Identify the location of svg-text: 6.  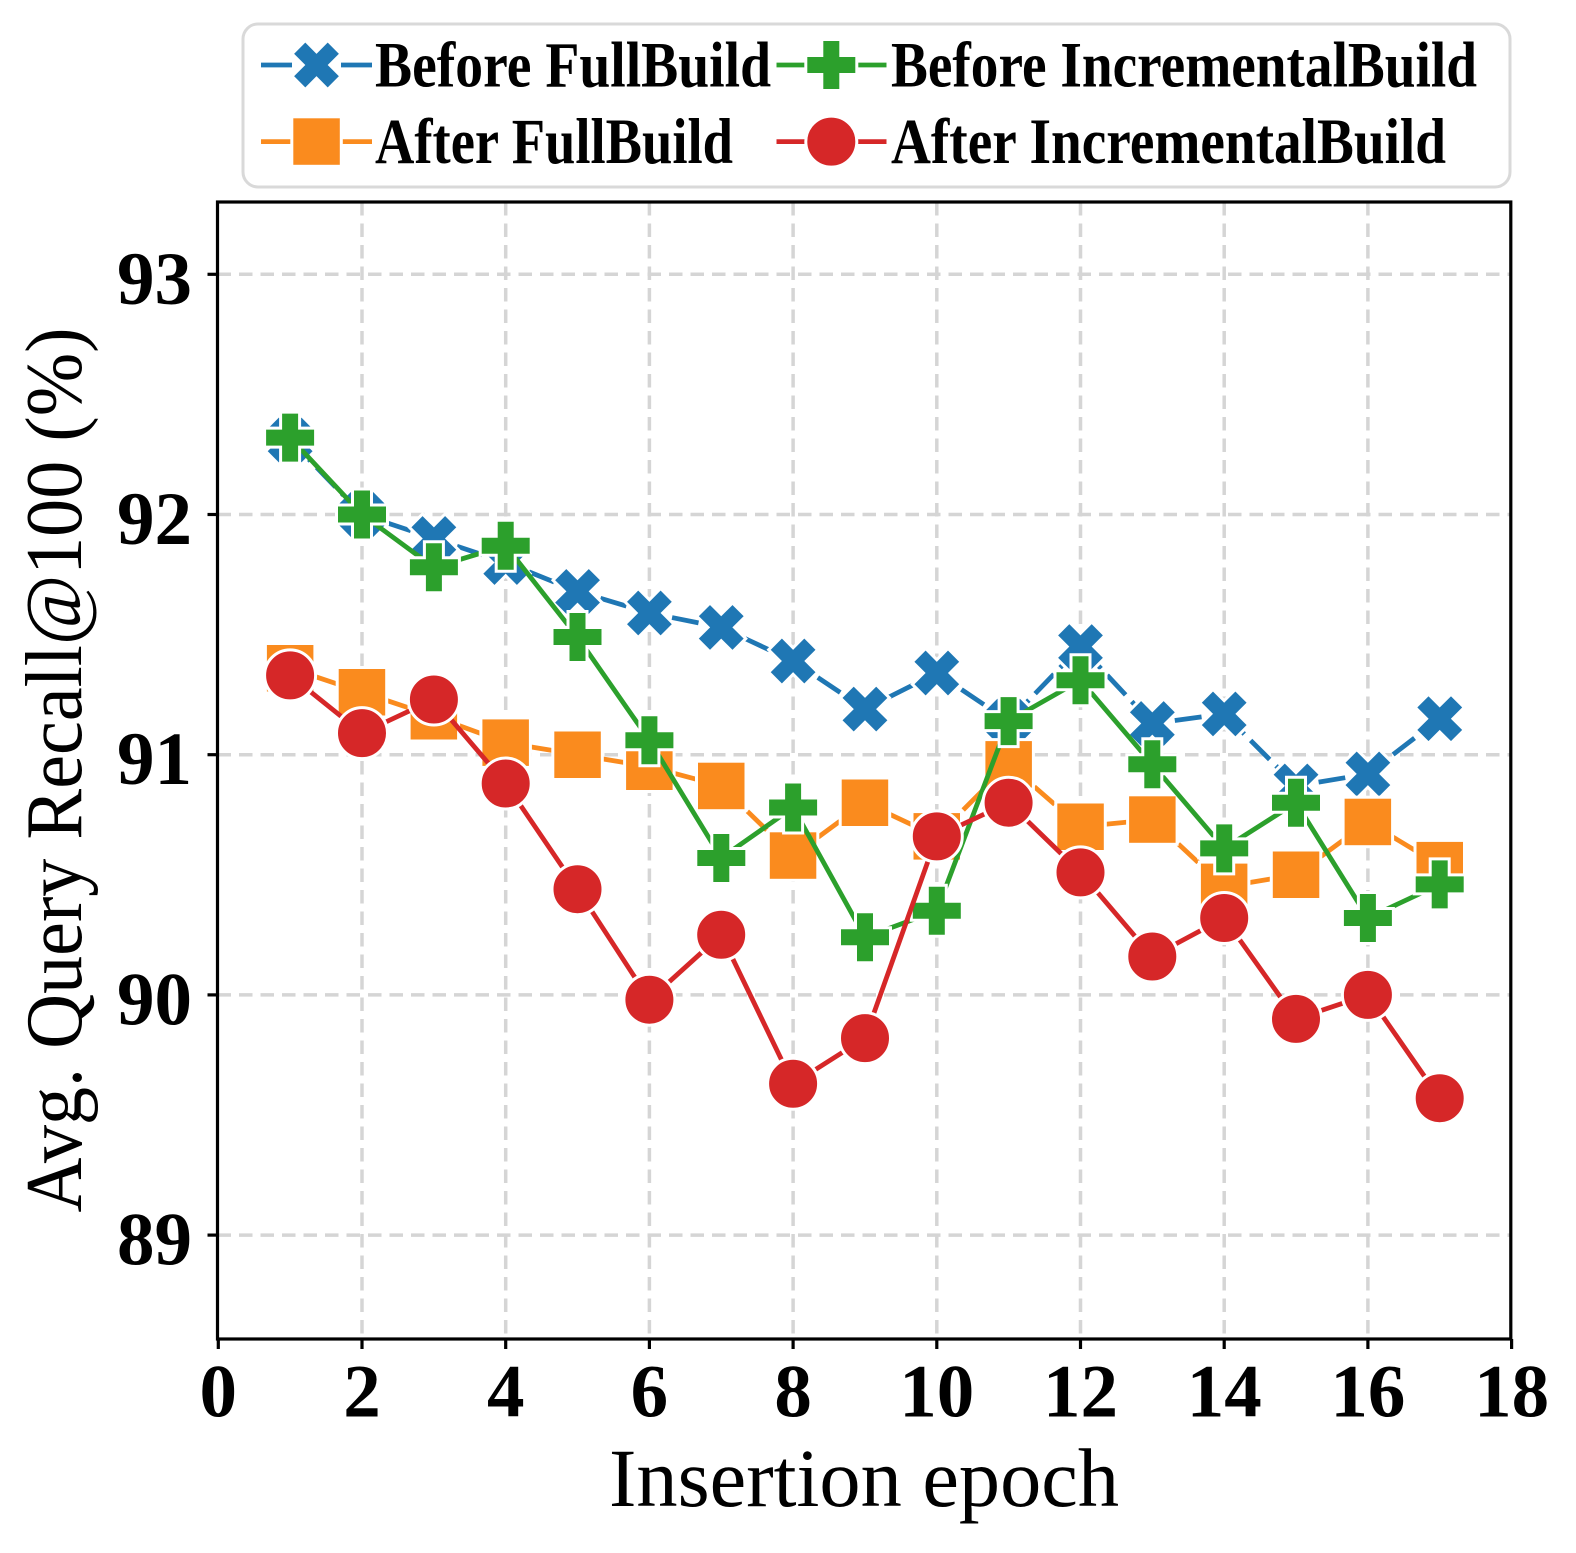
(650, 1392).